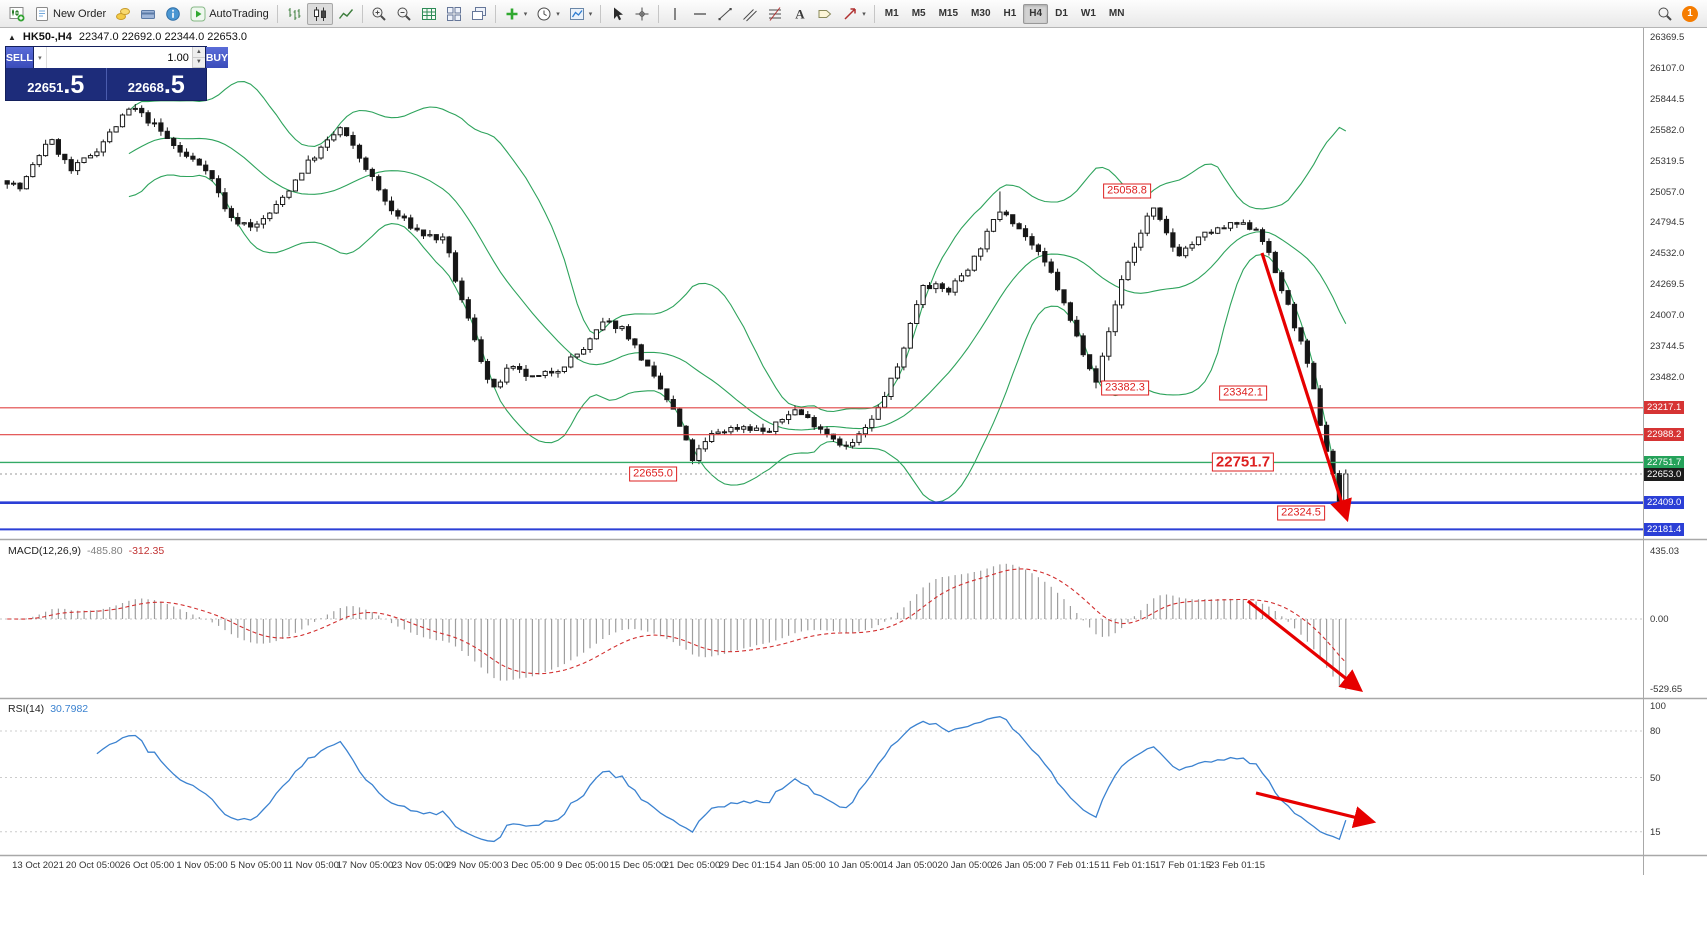 This screenshot has width=1707, height=951. I want to click on price-callout: 22324.5, so click(1301, 513).